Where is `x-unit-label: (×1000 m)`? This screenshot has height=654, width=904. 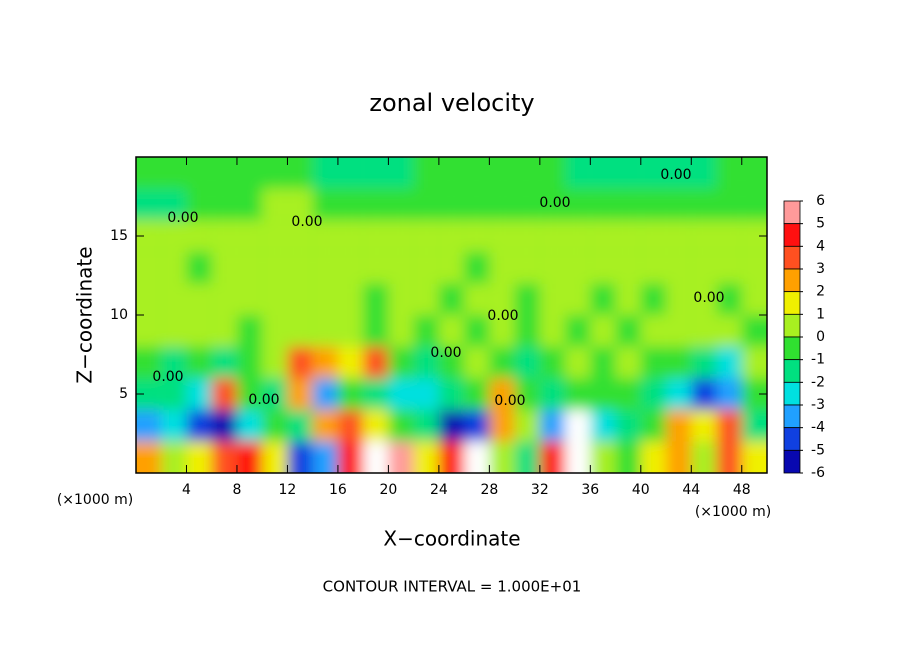
x-unit-label: (×1000 m) is located at coordinates (733, 512).